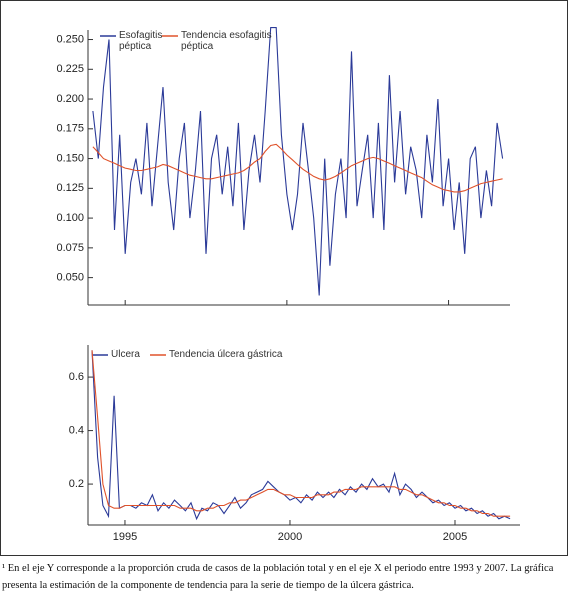 This screenshot has width=570, height=595. Describe the element at coordinates (70, 188) in the screenshot. I see `y-tick-label: 0.125` at that location.